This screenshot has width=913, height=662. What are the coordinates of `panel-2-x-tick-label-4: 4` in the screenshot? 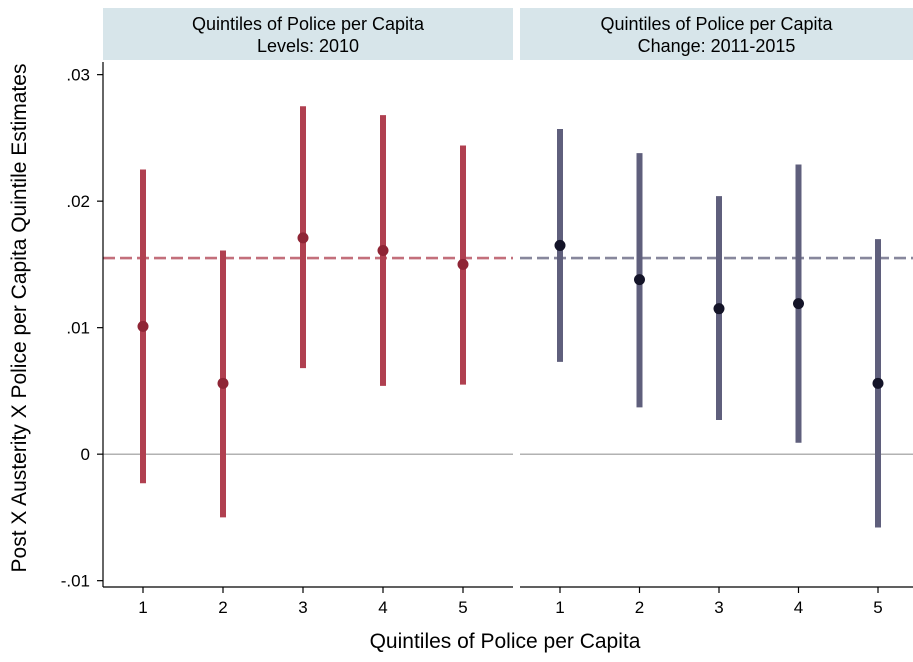 It's located at (798, 607).